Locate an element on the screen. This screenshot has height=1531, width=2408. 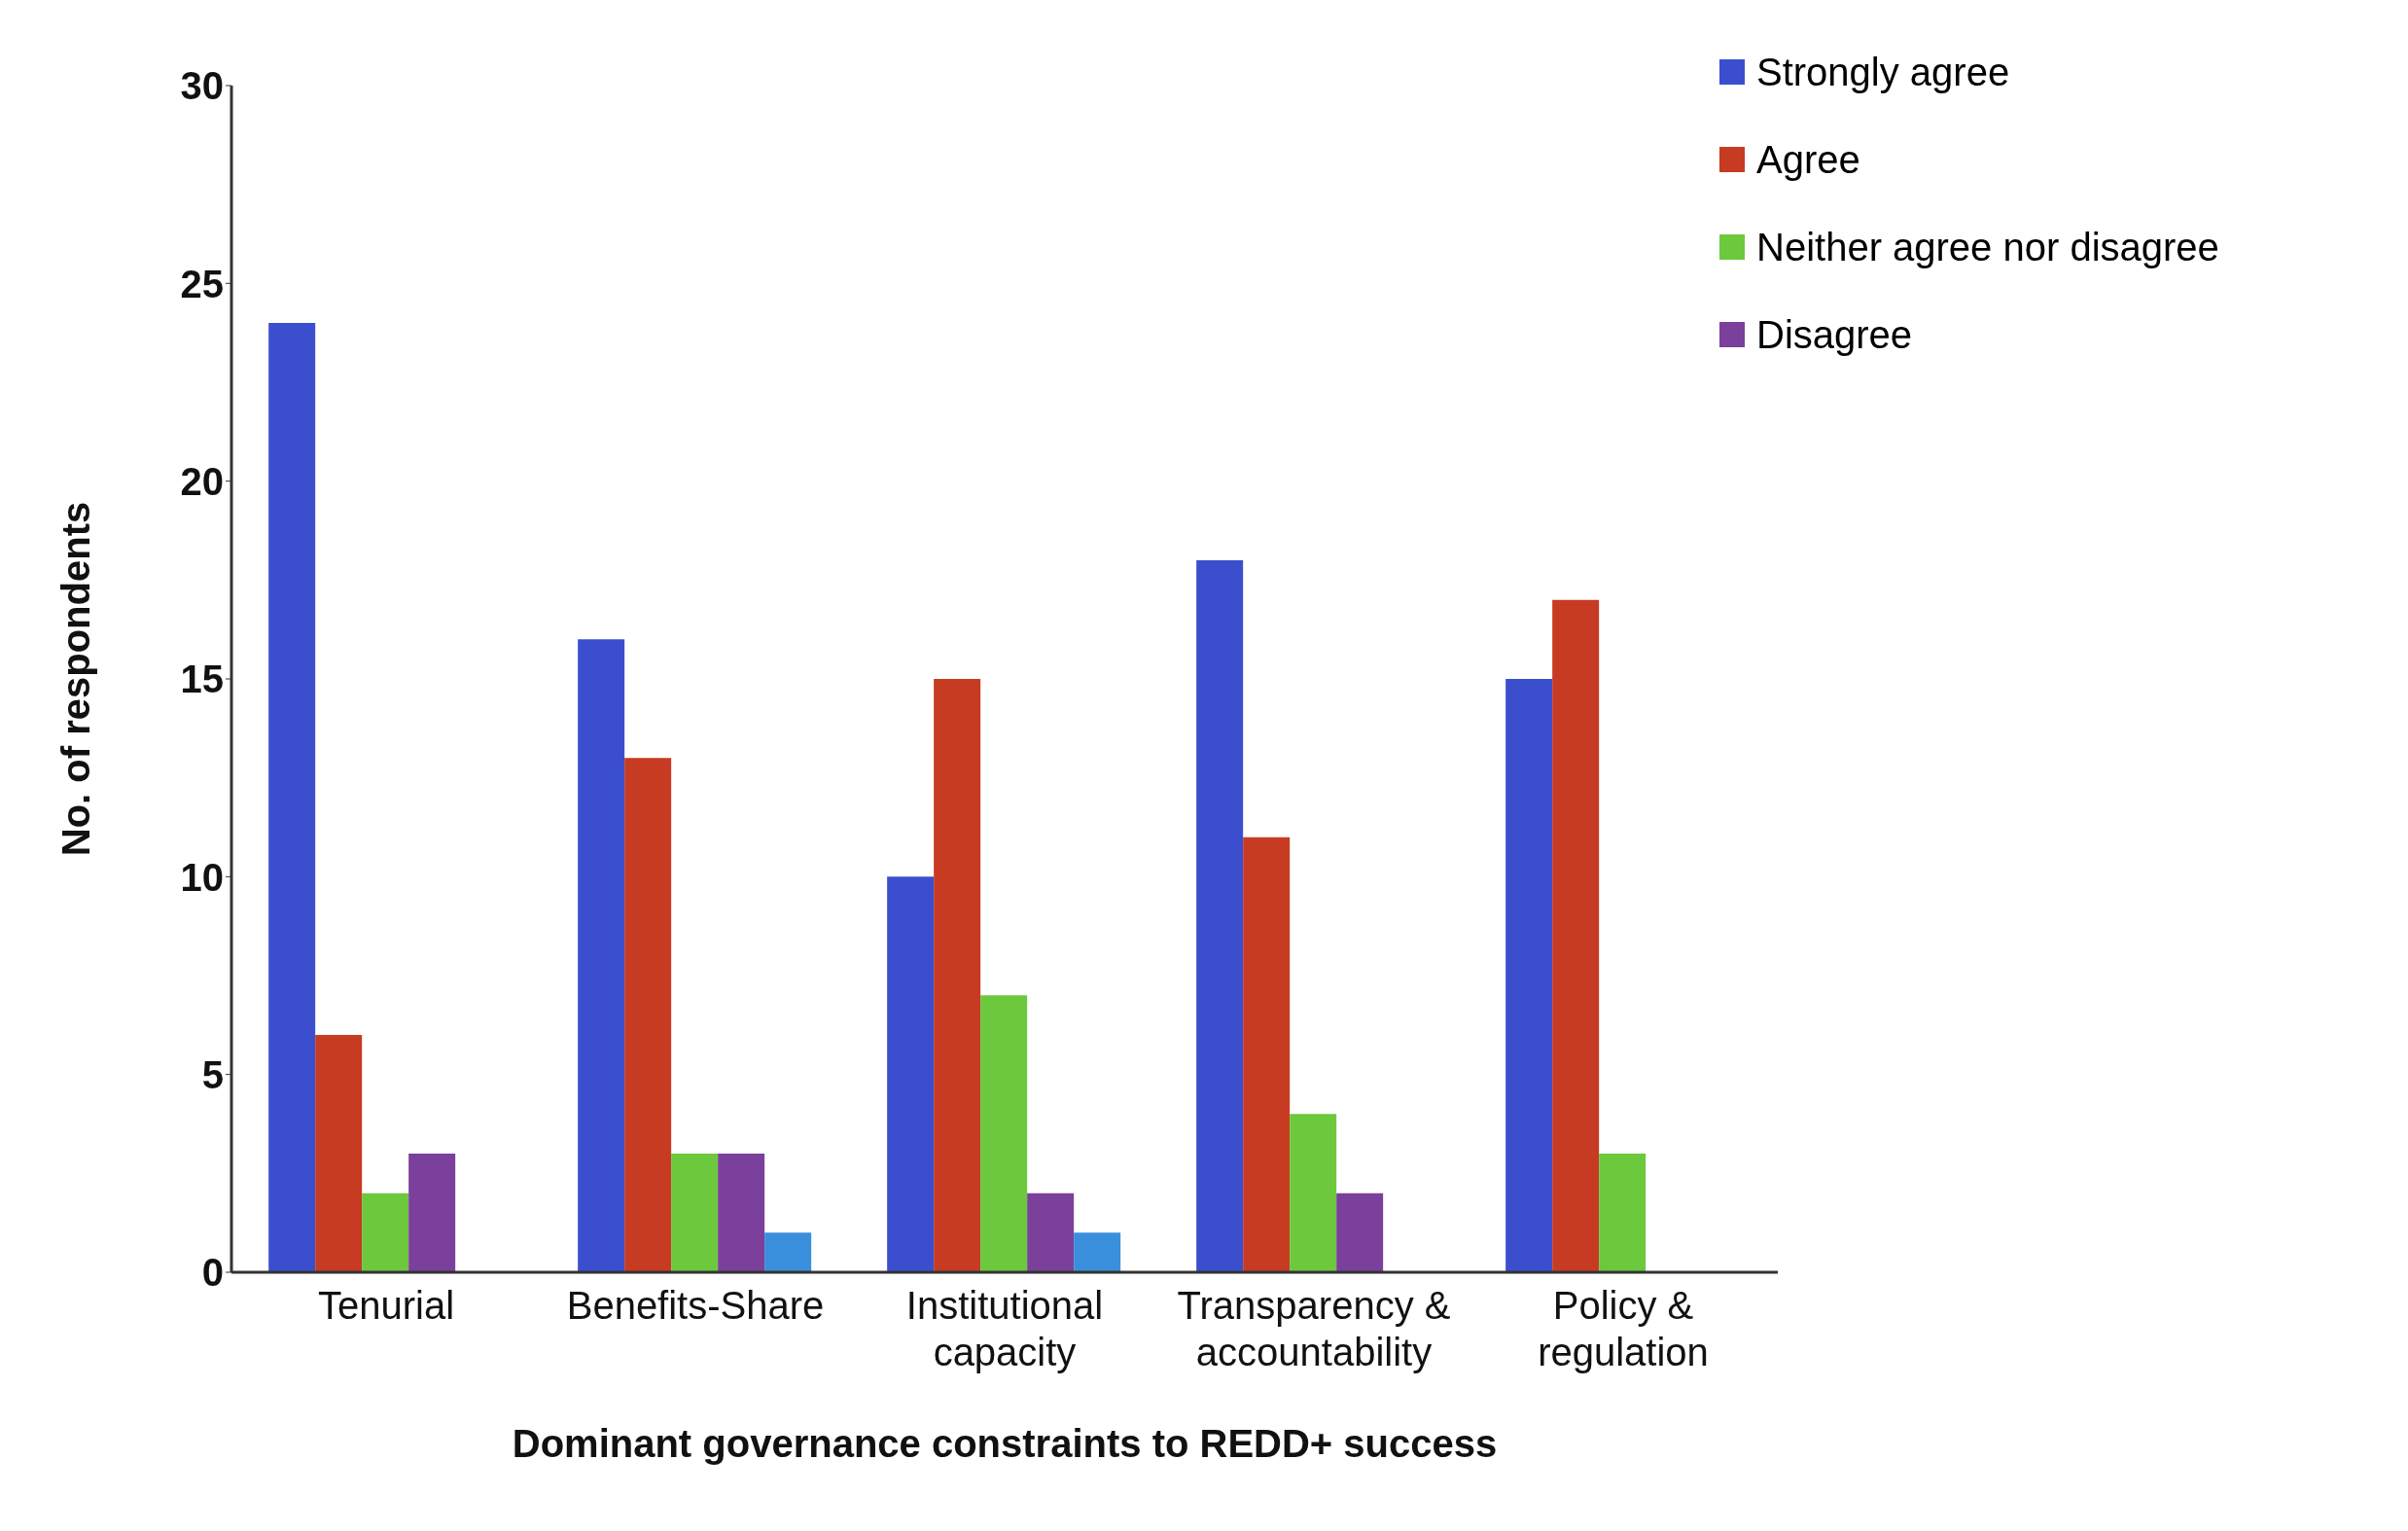
y-tick-label: 25 is located at coordinates (202, 283).